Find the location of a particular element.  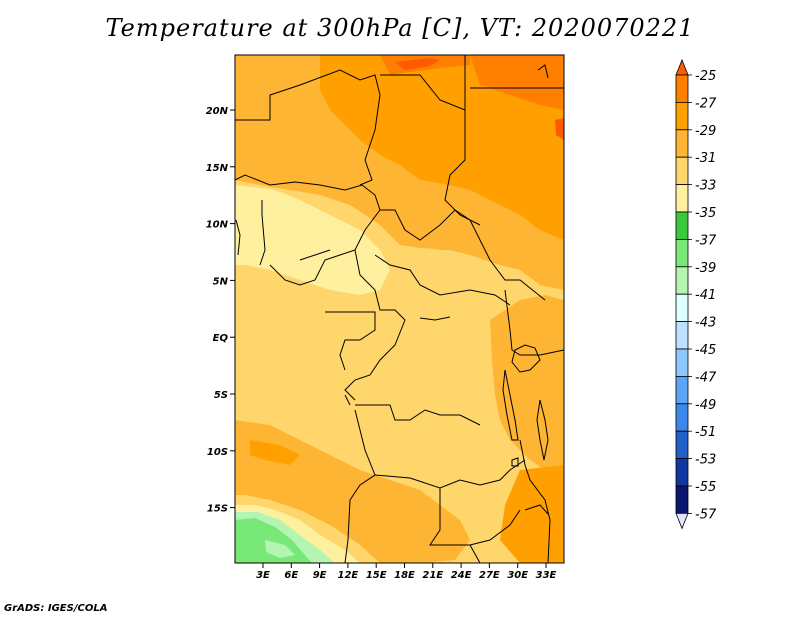

longitude-axis: 3E 6E 9E 12E 15E 18E 21E 24E 27E 30E 33E is located at coordinates (406, 572).